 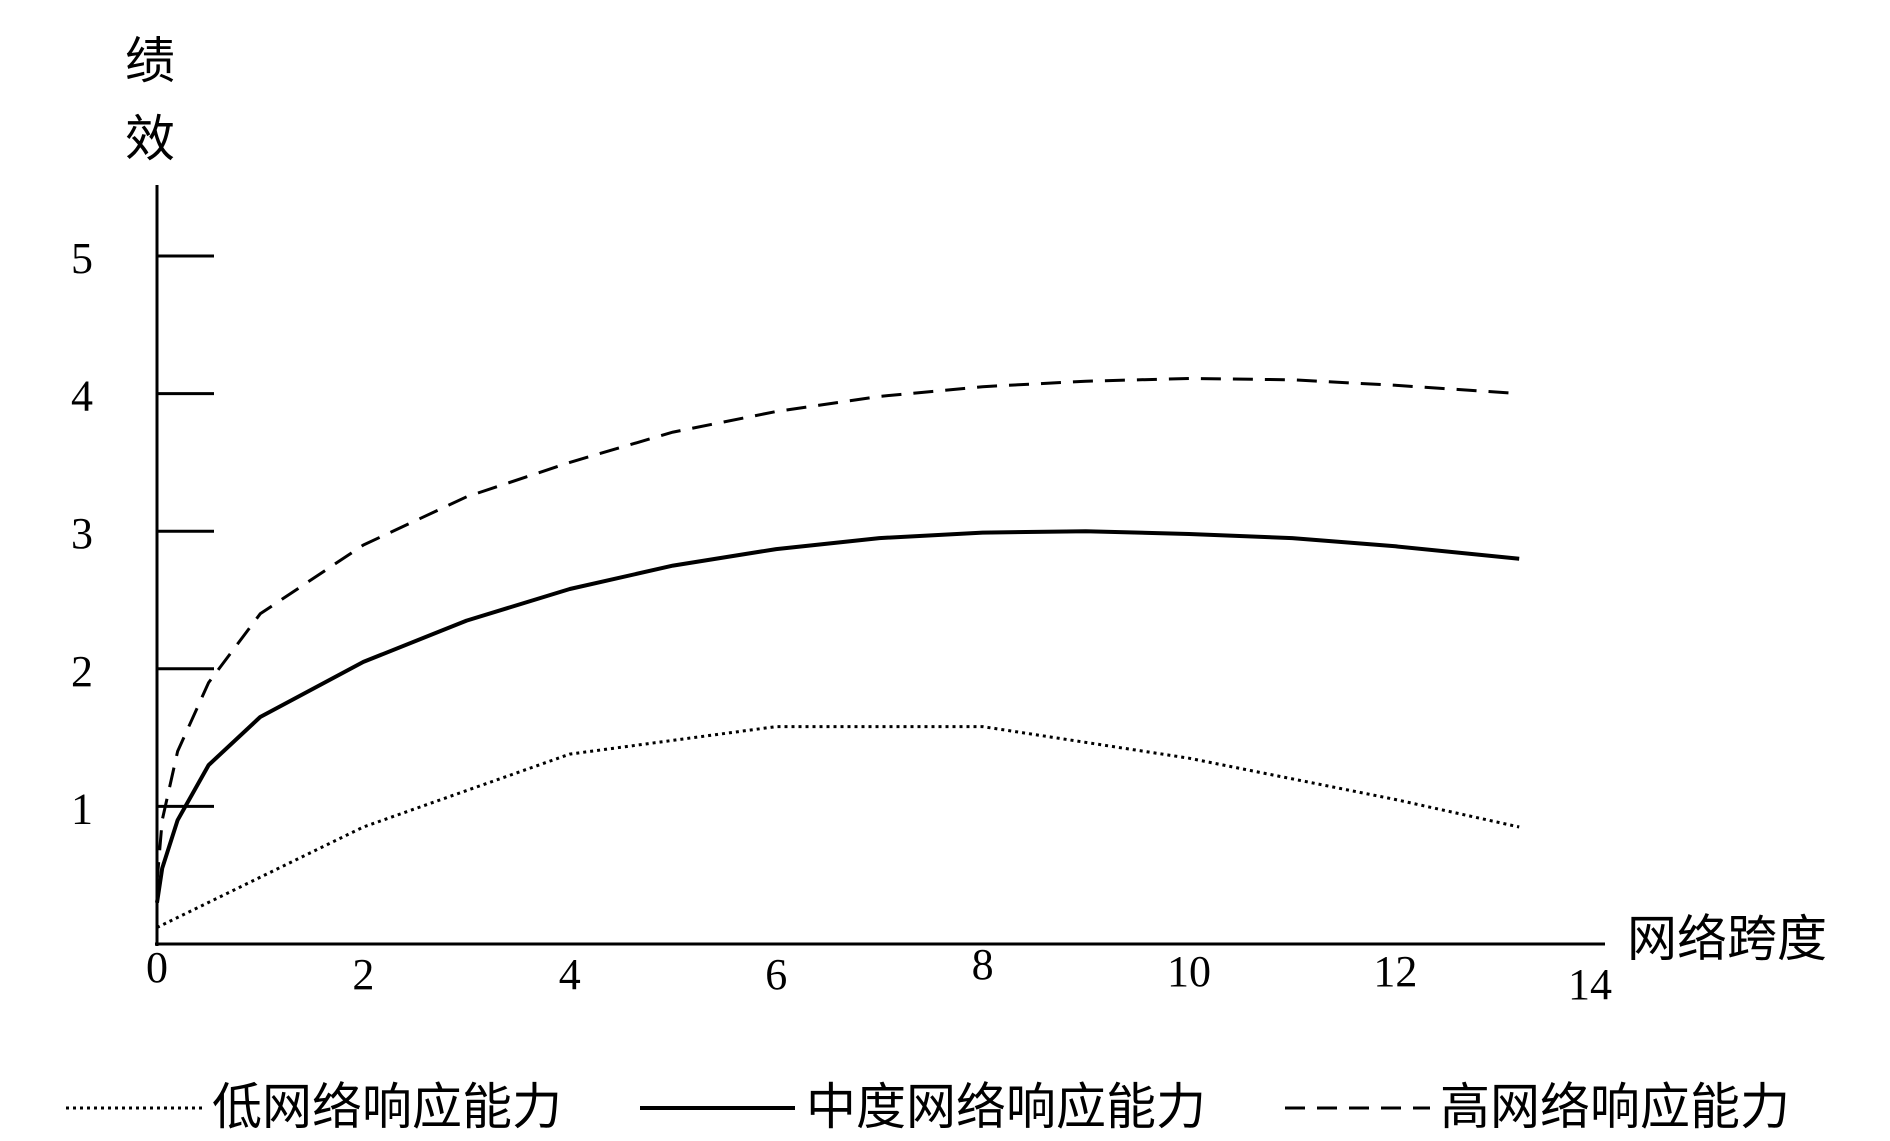 I want to click on legend-label-high: 高网络响应能力, so click(x=1615, y=1107).